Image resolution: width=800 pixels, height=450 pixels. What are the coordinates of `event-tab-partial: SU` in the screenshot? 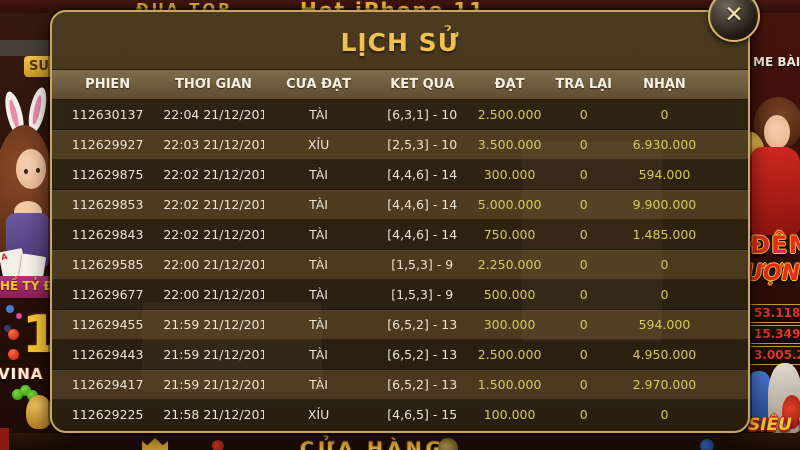 It's located at (38, 66).